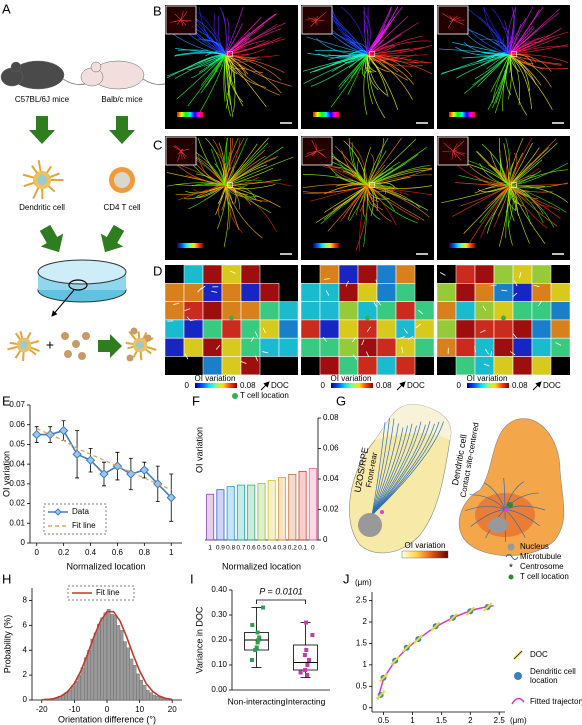 This screenshot has width=582, height=725. What do you see at coordinates (479, 245) in the screenshot?
I see `label: 1` at bounding box center [479, 245].